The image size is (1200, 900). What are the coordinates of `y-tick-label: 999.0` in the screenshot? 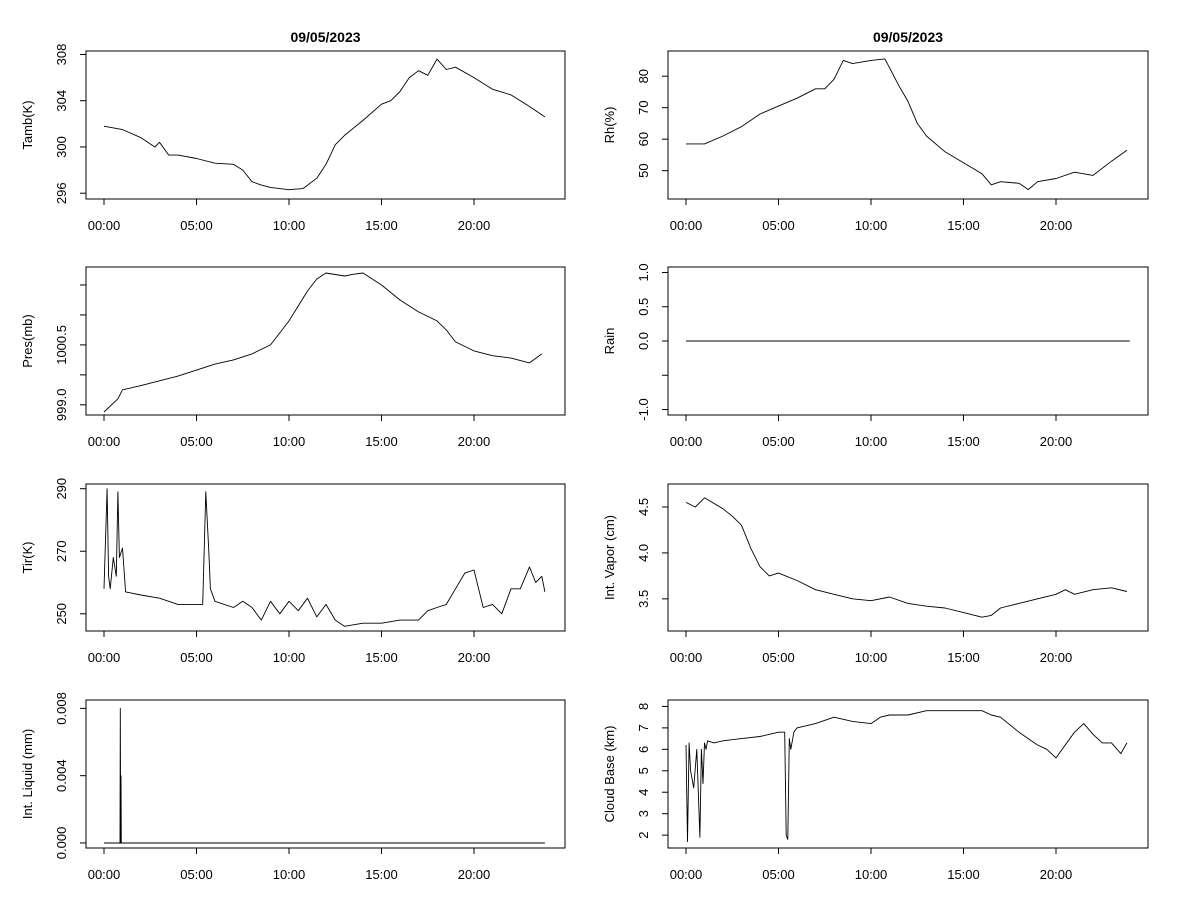 It's located at (61, 405).